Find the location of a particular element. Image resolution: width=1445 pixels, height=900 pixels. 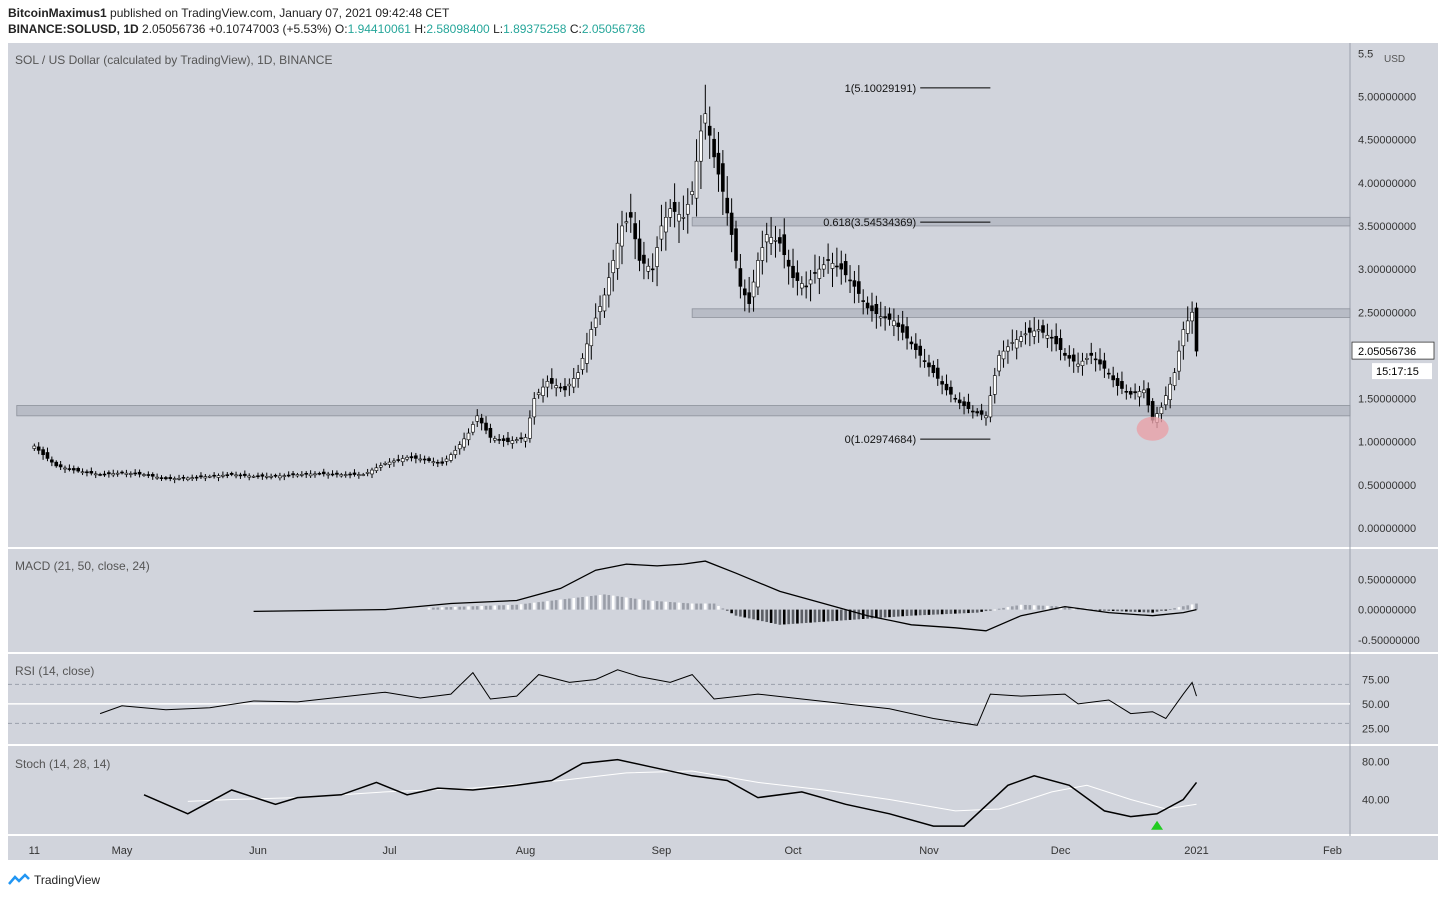

rsi-title: RSI (14, close) is located at coordinates (54, 671).